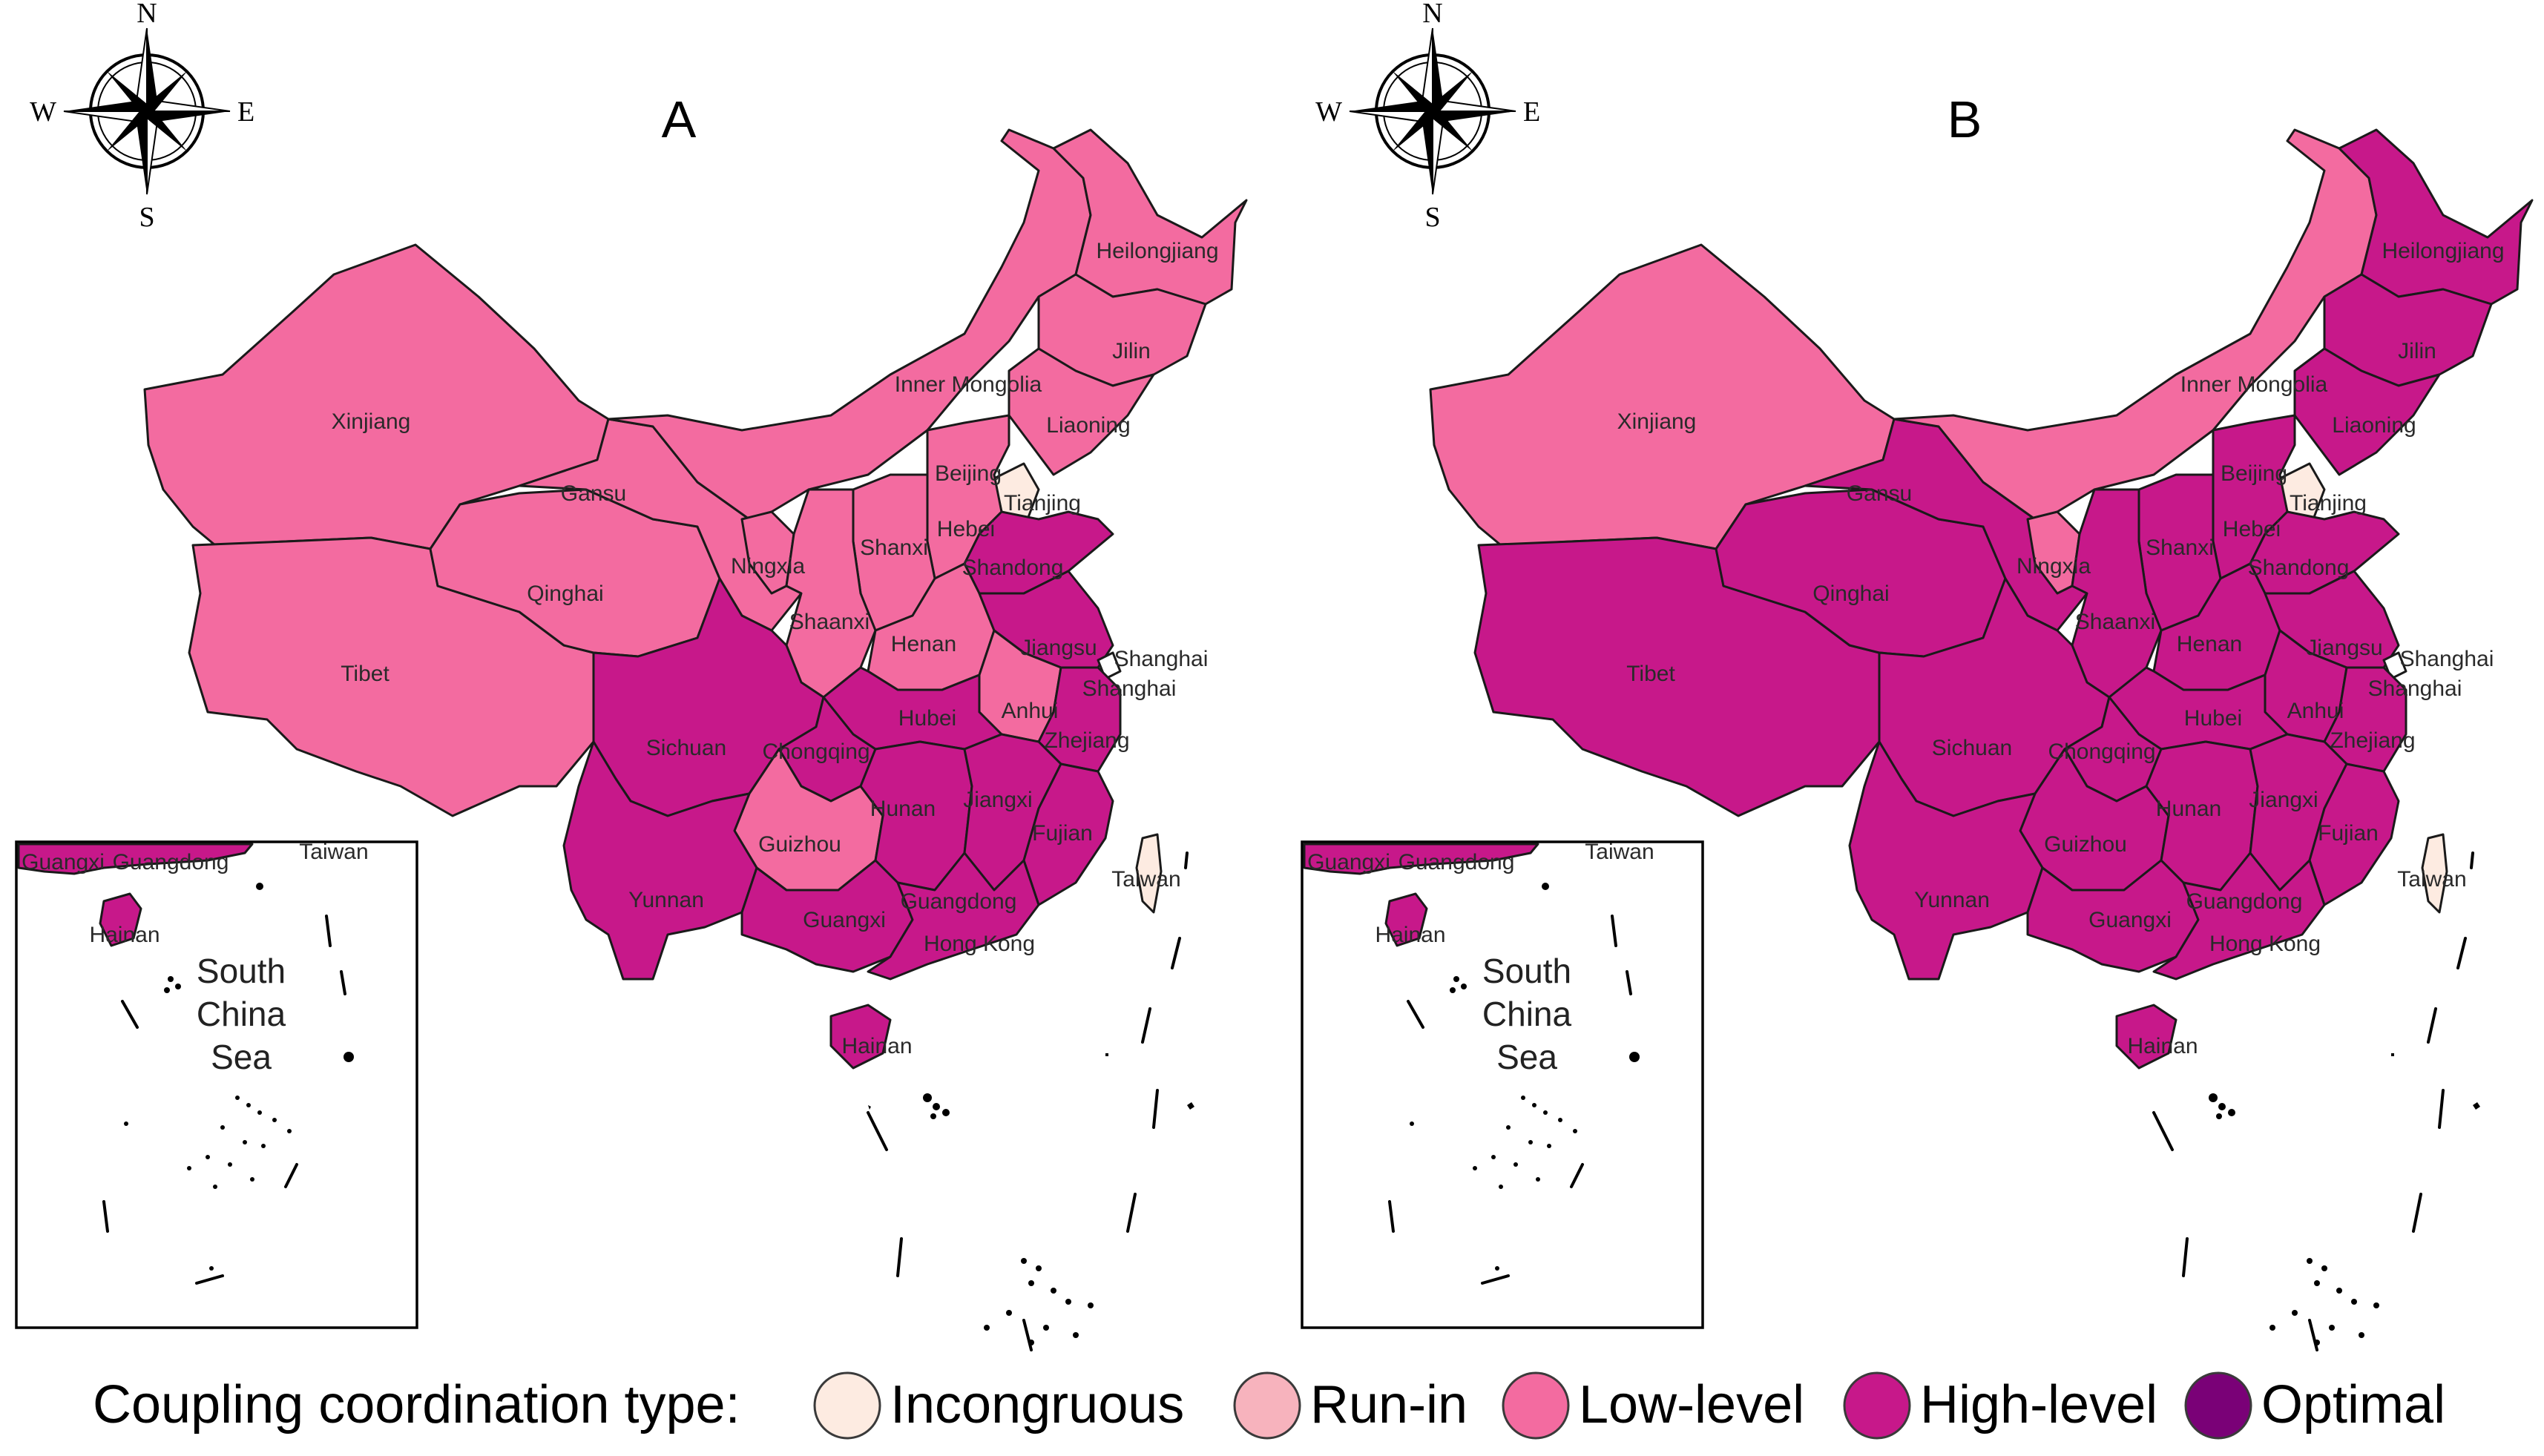 The image size is (2544, 1456). I want to click on legend-label-high-level: High-level, so click(2038, 1405).